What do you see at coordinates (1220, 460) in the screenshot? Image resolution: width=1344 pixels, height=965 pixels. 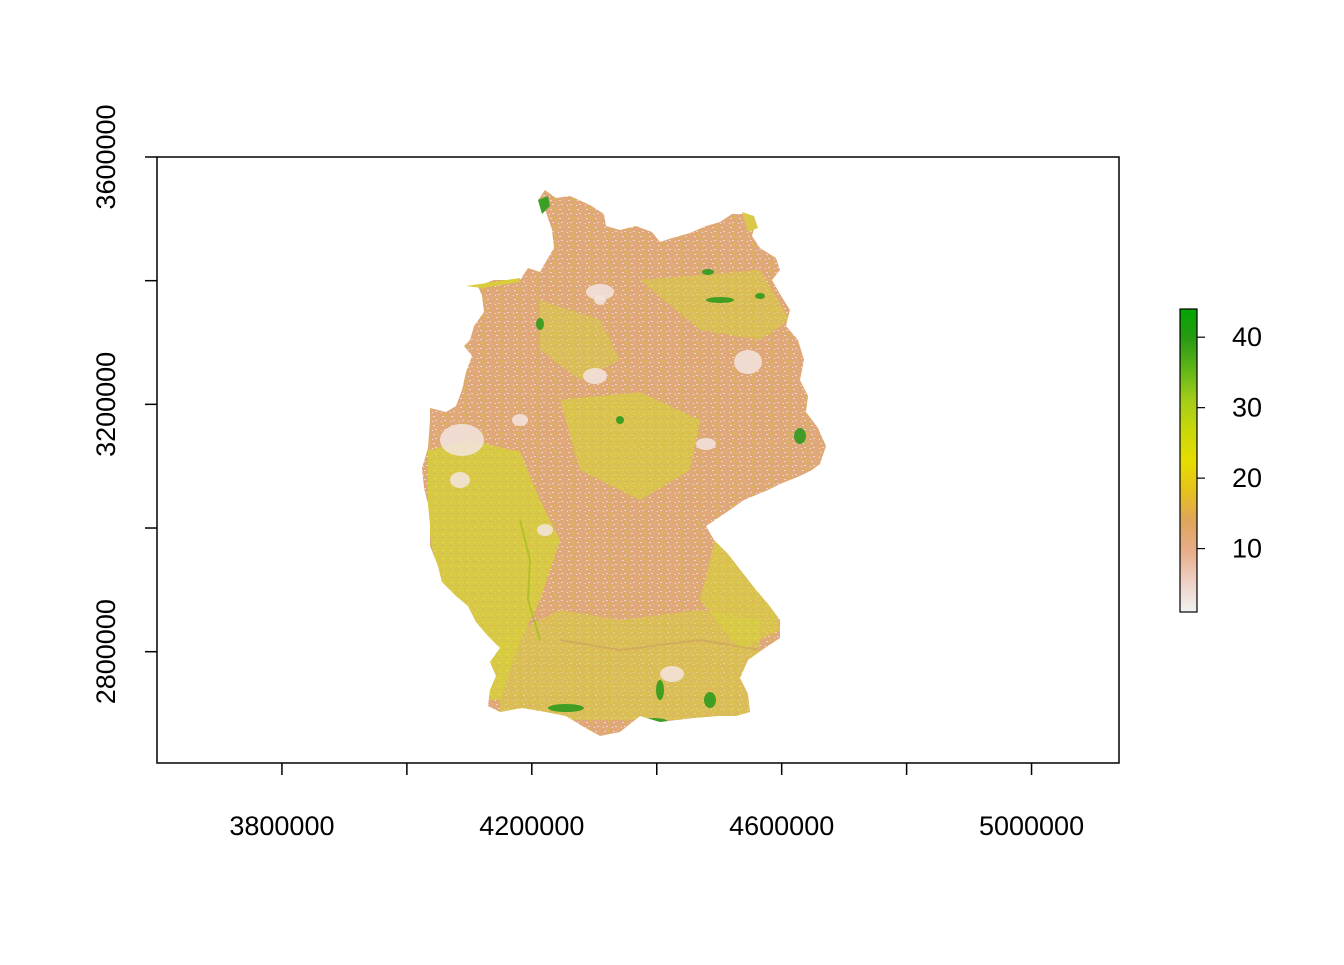 I see `color-legend: 10 20 30 40` at bounding box center [1220, 460].